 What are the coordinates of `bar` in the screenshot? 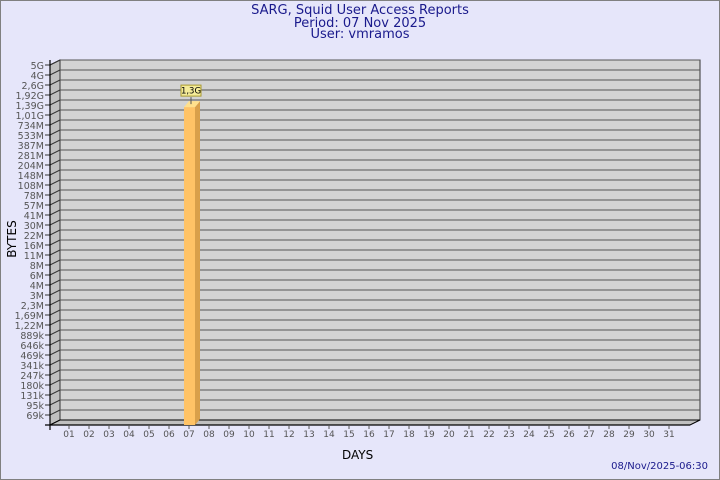 It's located at (189, 266).